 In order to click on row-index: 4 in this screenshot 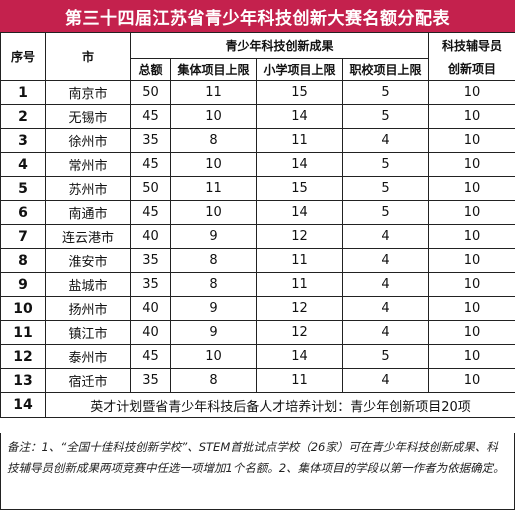, I will do `click(23, 164)`.